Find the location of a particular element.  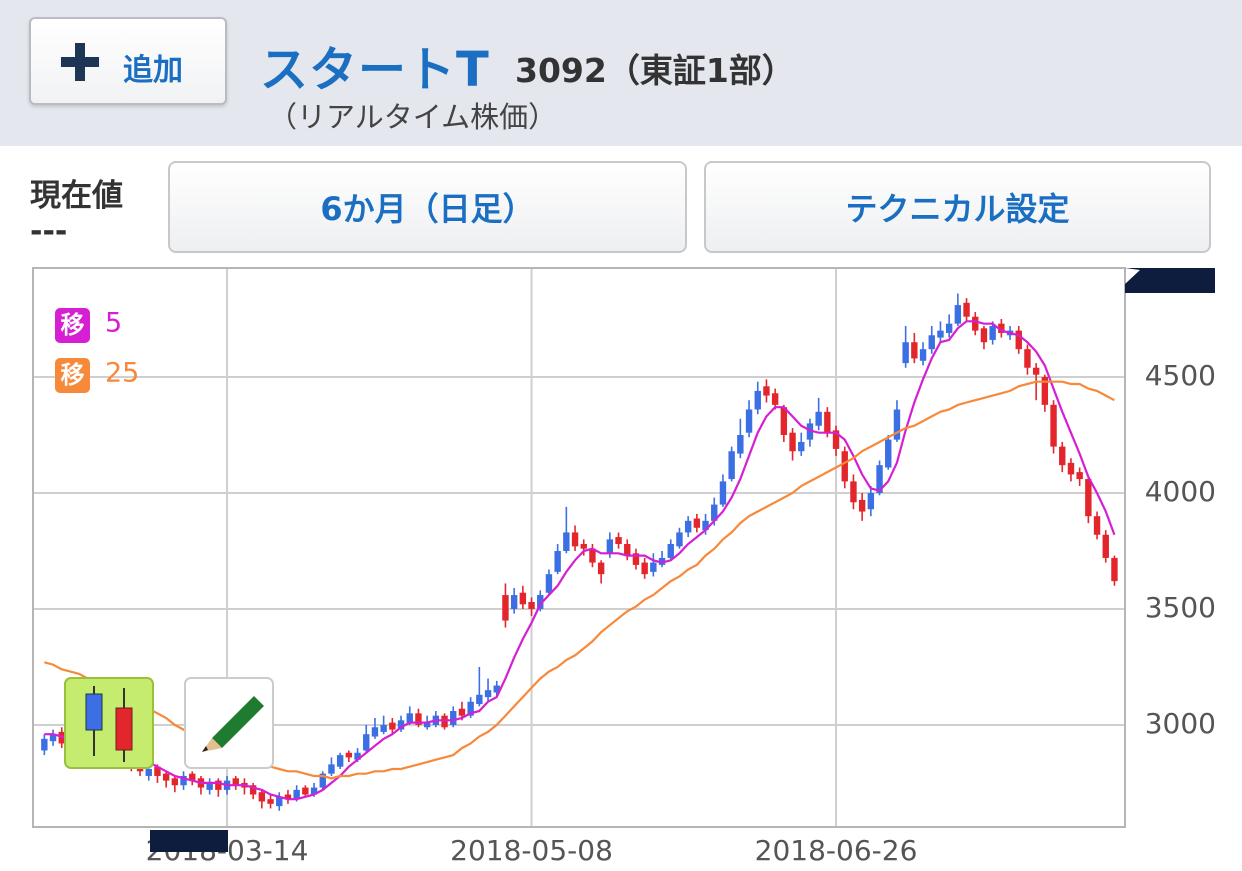

price-label: 現在値 is located at coordinates (76, 196).